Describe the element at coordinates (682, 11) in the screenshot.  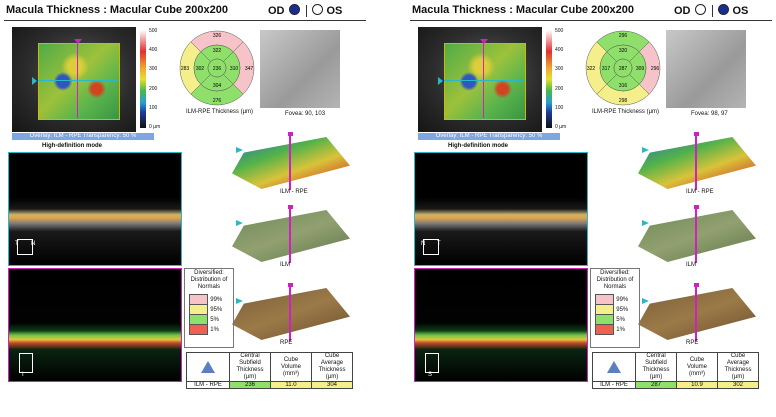
I see `eye-od-label: OD` at that location.